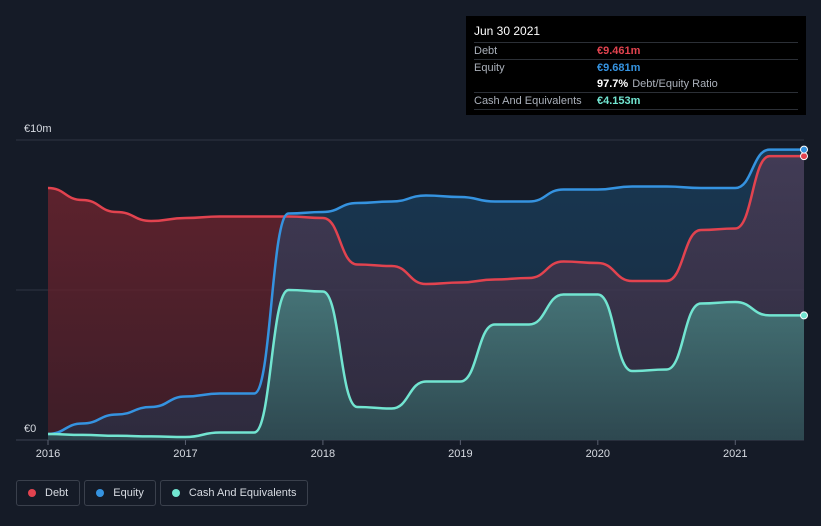  What do you see at coordinates (619, 68) in the screenshot?
I see `tooltip-value: €9.681m` at bounding box center [619, 68].